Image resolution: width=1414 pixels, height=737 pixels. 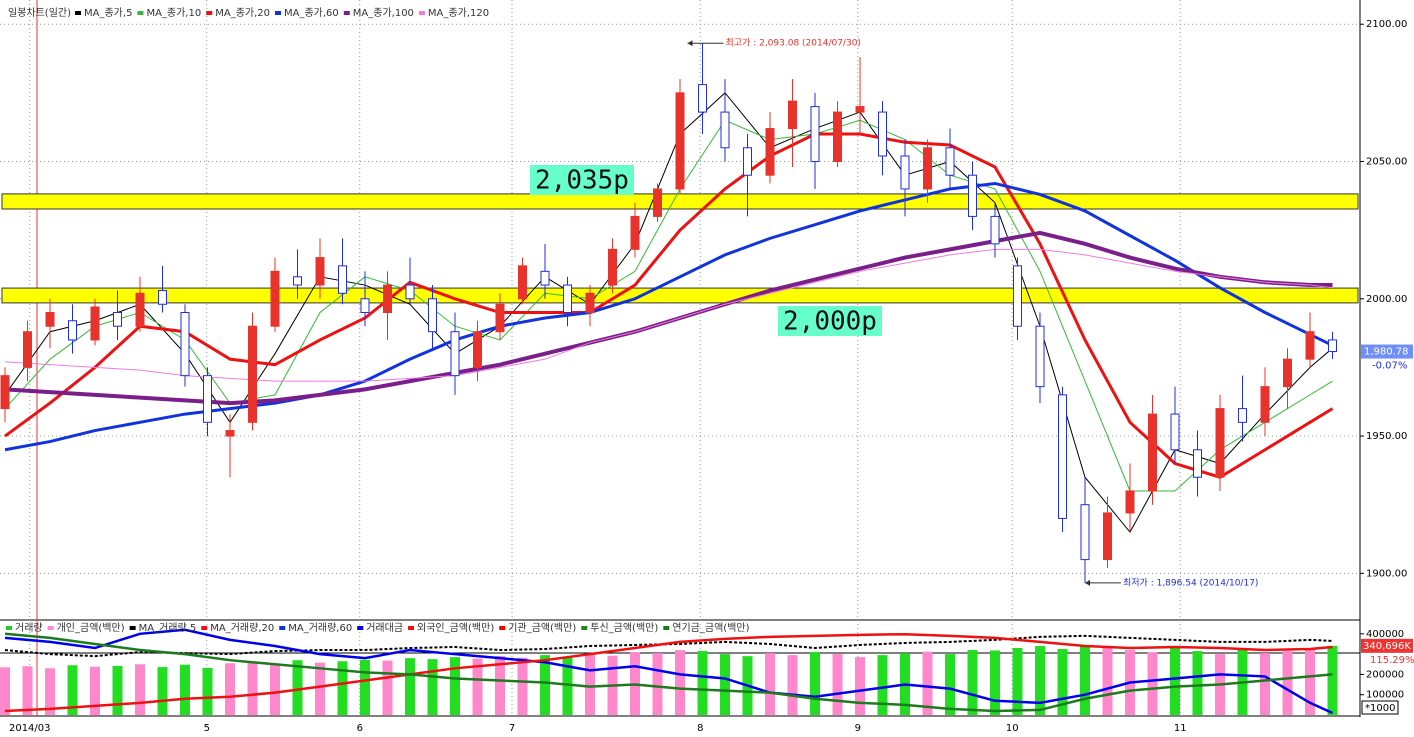 What do you see at coordinates (29, 628) in the screenshot?
I see `legend-label: 거래량` at bounding box center [29, 628].